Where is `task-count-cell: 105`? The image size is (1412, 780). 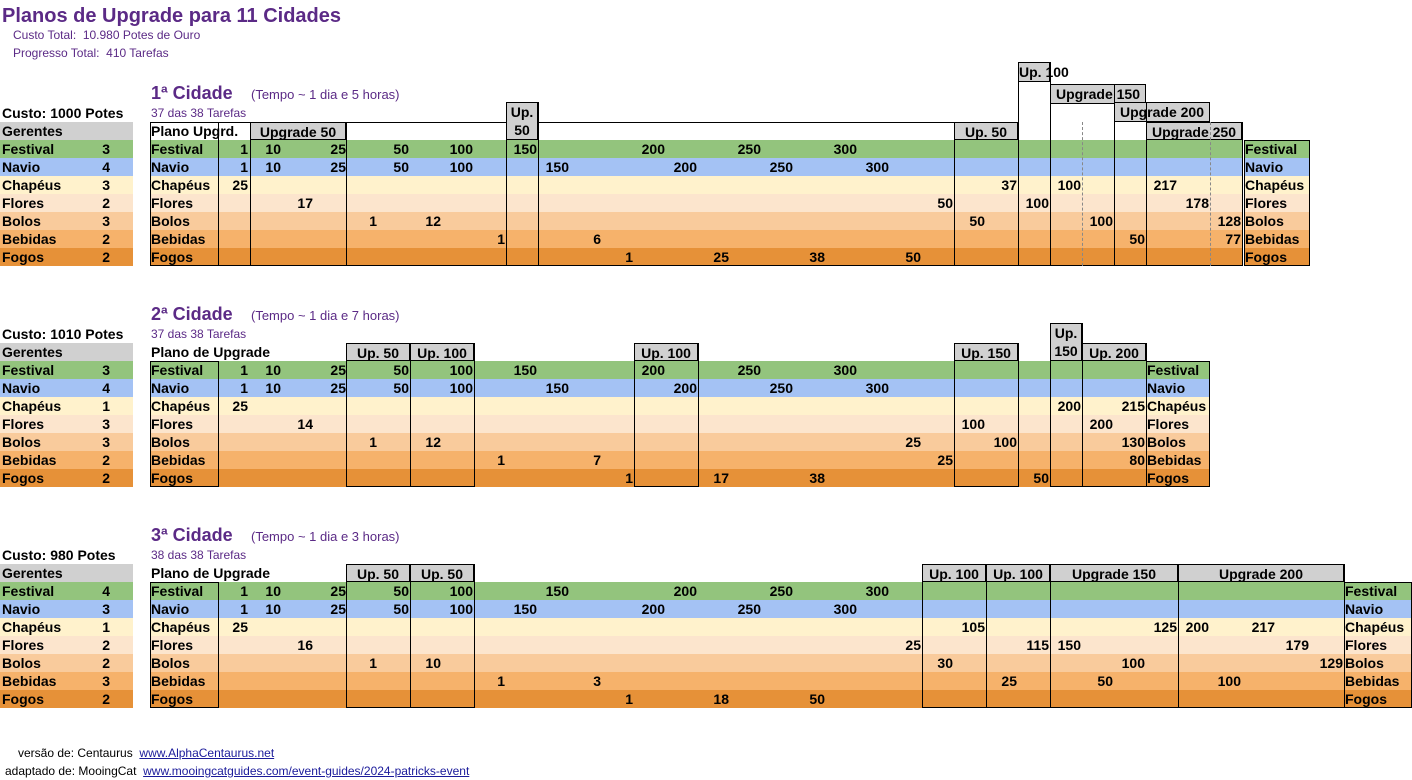 task-count-cell: 105 is located at coordinates (973, 627).